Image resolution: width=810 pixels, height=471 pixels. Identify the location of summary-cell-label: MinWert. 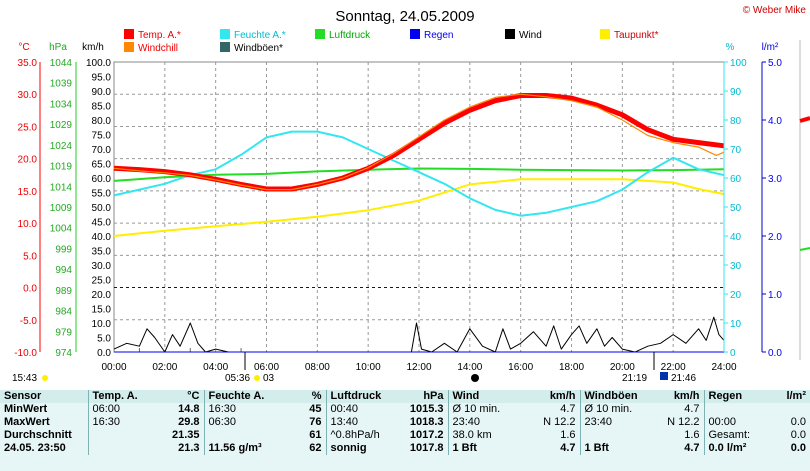
(26, 409).